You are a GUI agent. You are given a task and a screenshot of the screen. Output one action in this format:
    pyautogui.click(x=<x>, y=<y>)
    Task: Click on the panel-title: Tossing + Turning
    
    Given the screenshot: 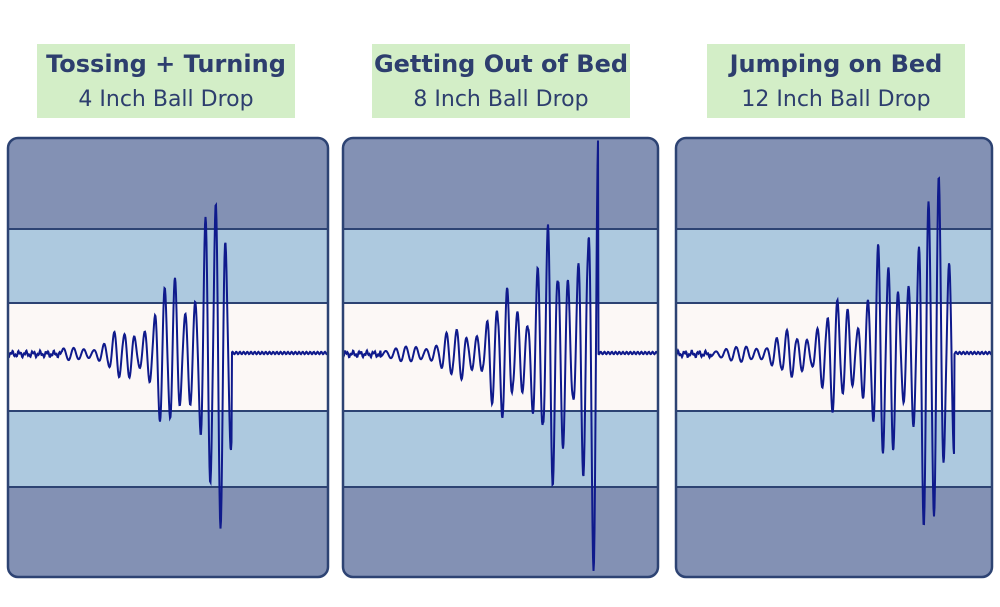 What is the action you would take?
    pyautogui.click(x=166, y=64)
    